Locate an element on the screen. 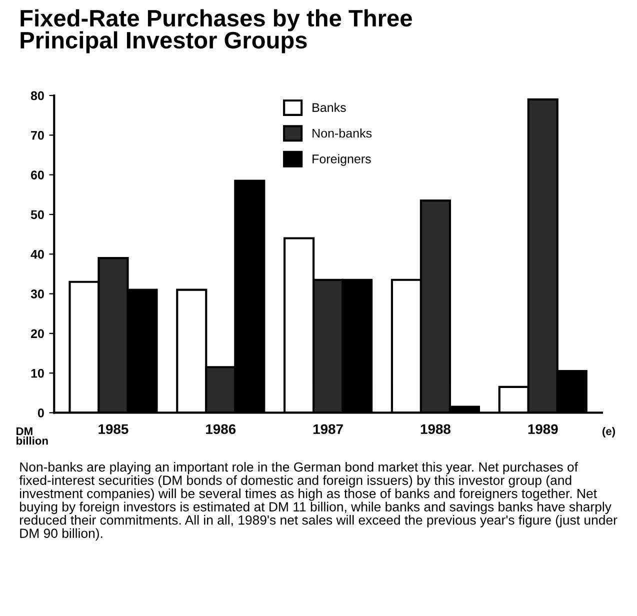 The height and width of the screenshot is (616, 637). legend-label: Foreigners is located at coordinates (341, 160).